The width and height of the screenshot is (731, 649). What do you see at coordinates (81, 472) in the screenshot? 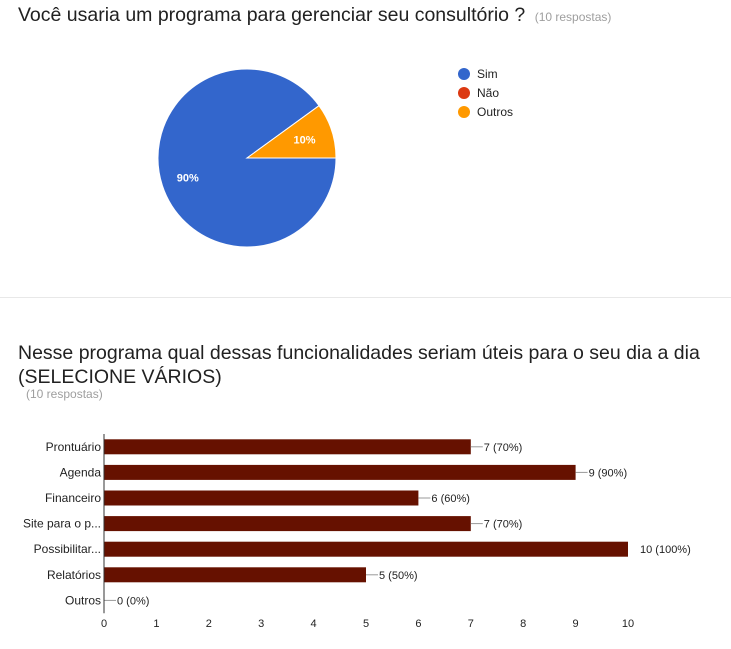
I see `category-label: Agenda` at bounding box center [81, 472].